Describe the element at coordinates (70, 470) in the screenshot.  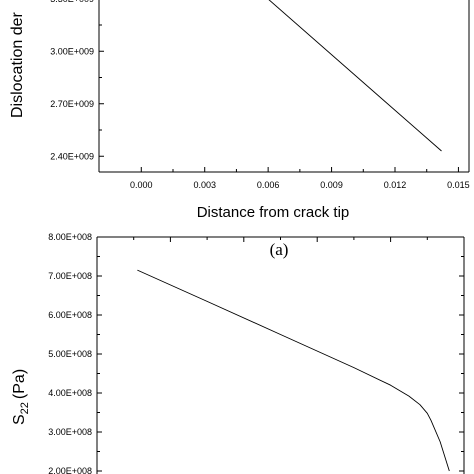
I see `panel-b-y-tick-label: 2.00E+008` at that location.